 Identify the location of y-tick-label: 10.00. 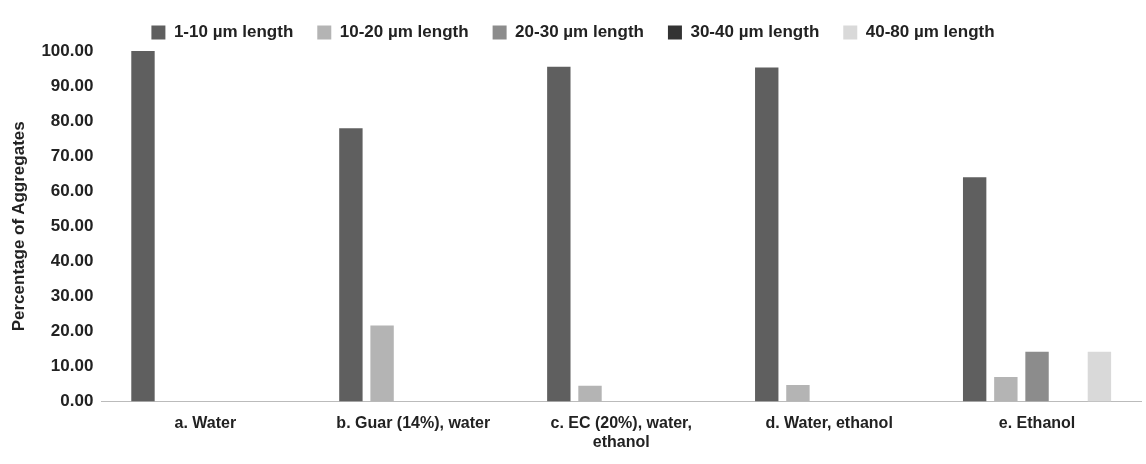
(72, 366).